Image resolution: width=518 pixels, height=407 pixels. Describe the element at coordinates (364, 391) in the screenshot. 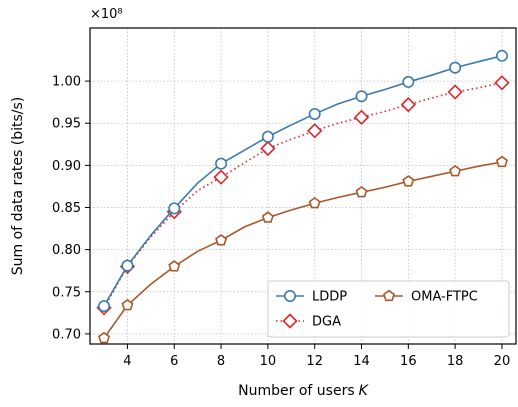

I see `x-axis-label-symbol: K` at that location.